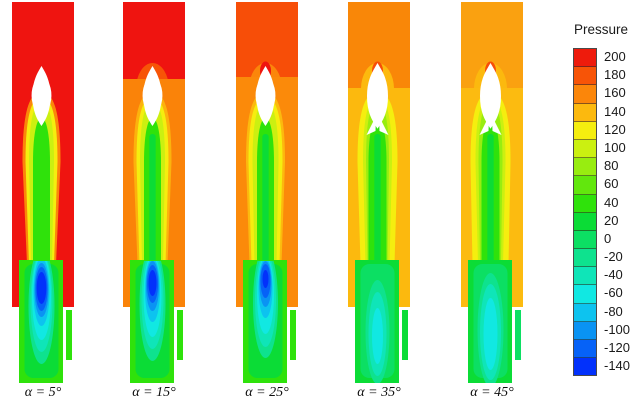  I want to click on colorbar-tick-80: 80, so click(611, 166).